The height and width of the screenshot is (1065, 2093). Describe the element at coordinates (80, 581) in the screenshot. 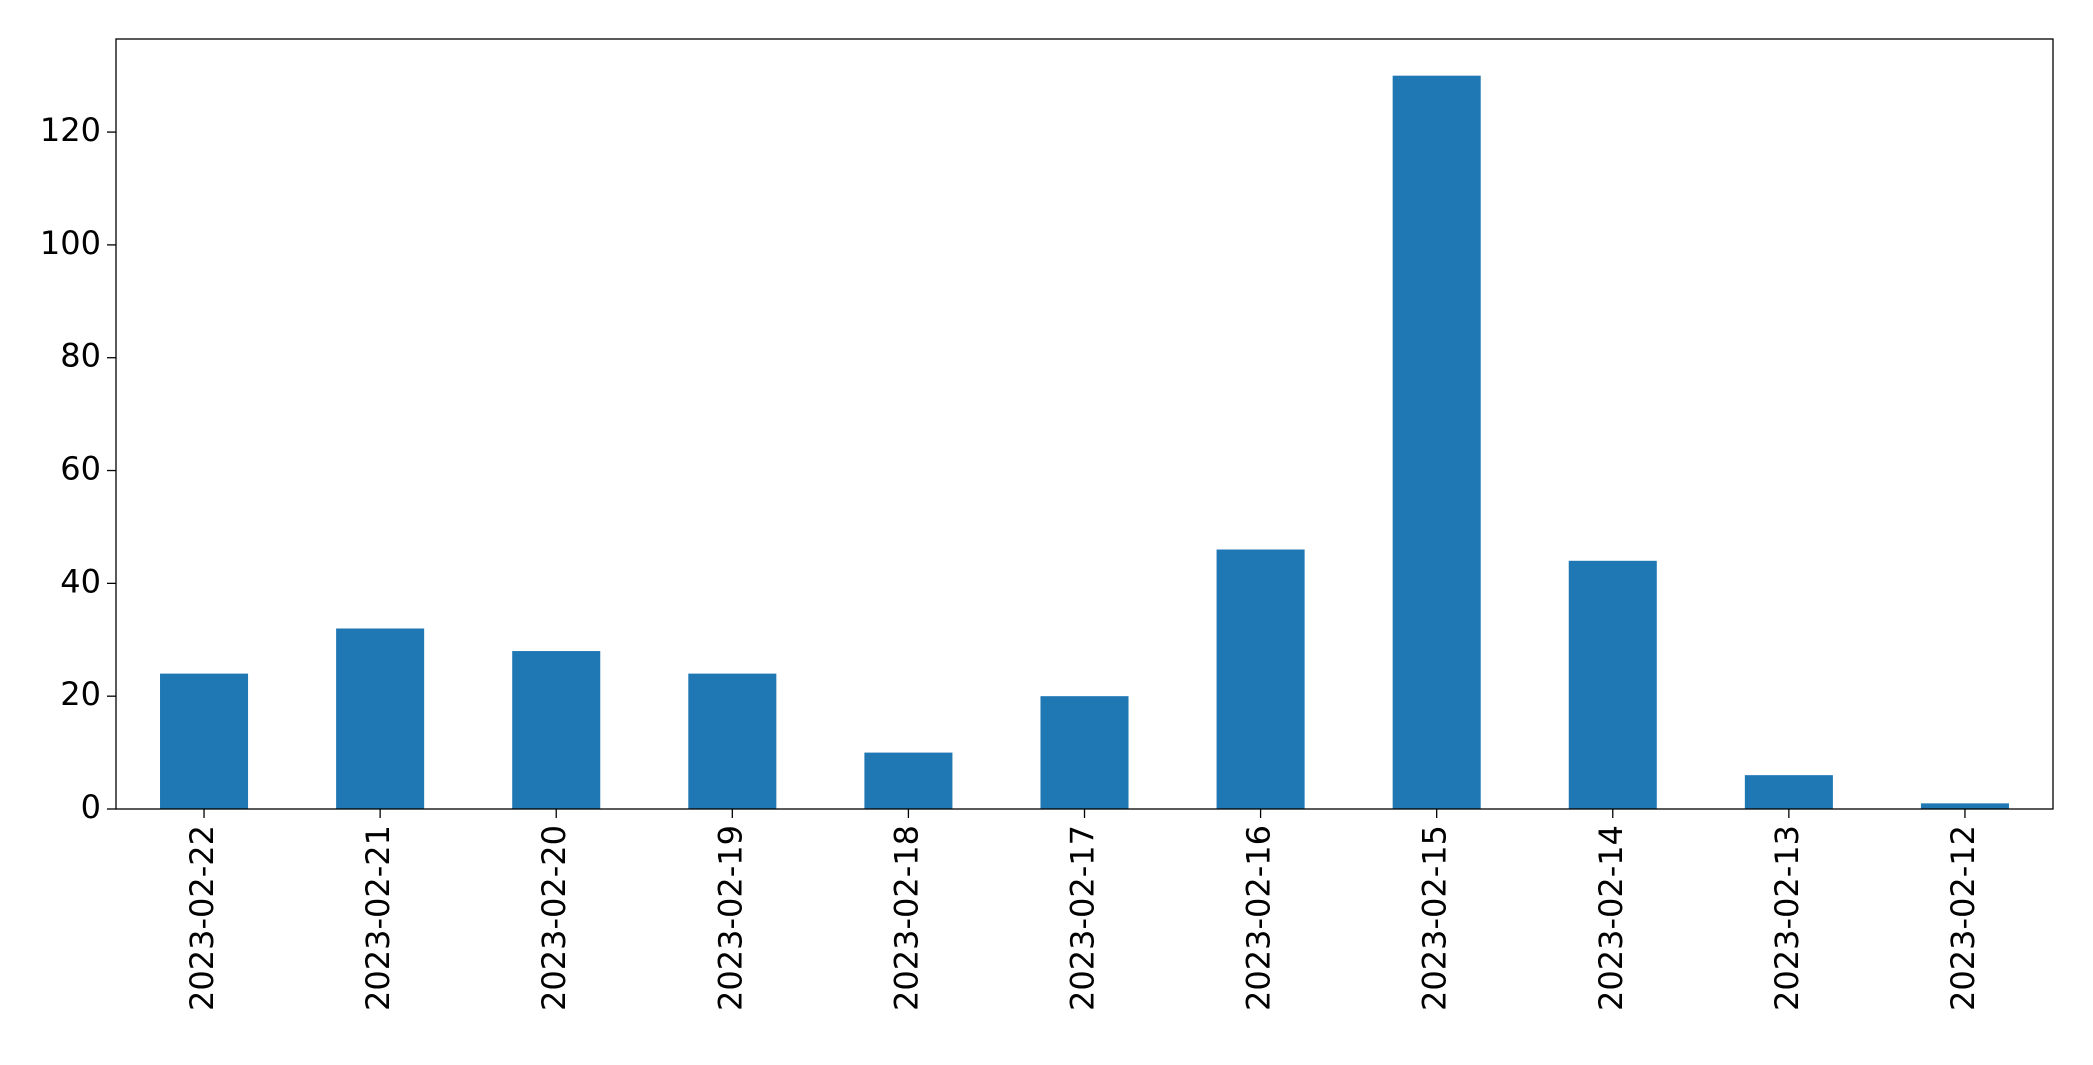

I see `y-tick-label: 40` at that location.